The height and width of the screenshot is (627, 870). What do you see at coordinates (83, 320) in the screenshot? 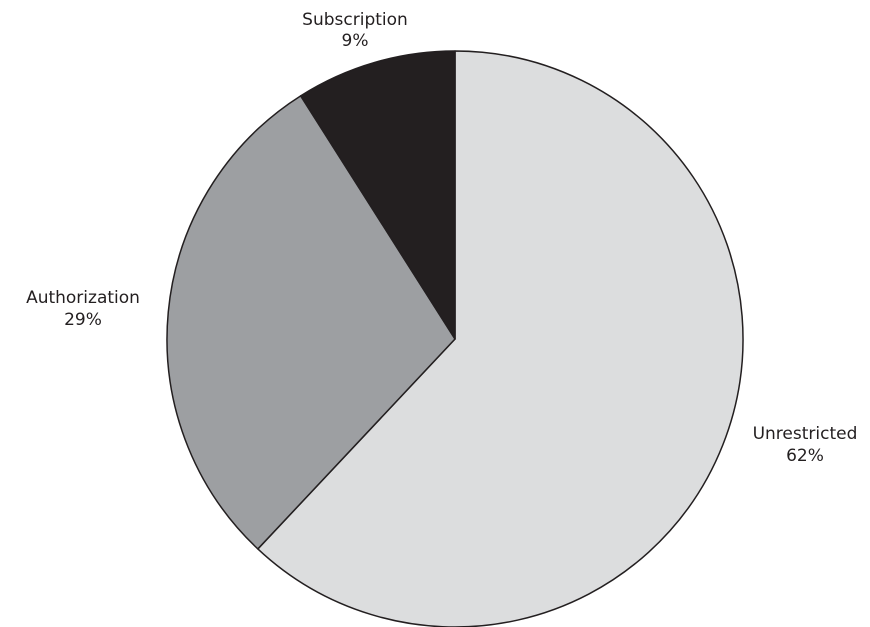
I see `slice-value-authorization: 29%` at bounding box center [83, 320].